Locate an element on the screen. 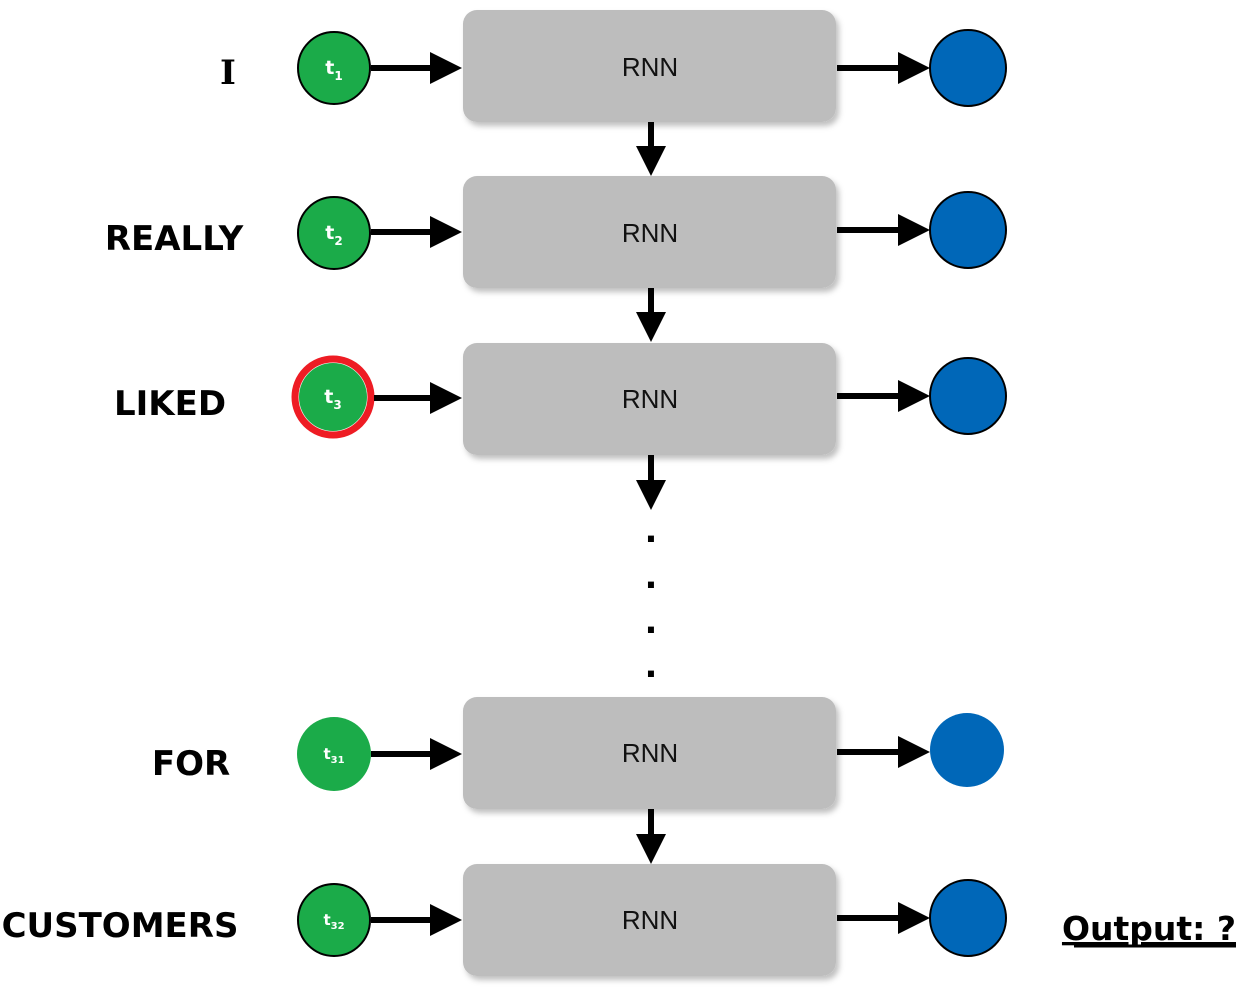 This screenshot has height=990, width=1253. word-label-really: REALLY is located at coordinates (174, 239).